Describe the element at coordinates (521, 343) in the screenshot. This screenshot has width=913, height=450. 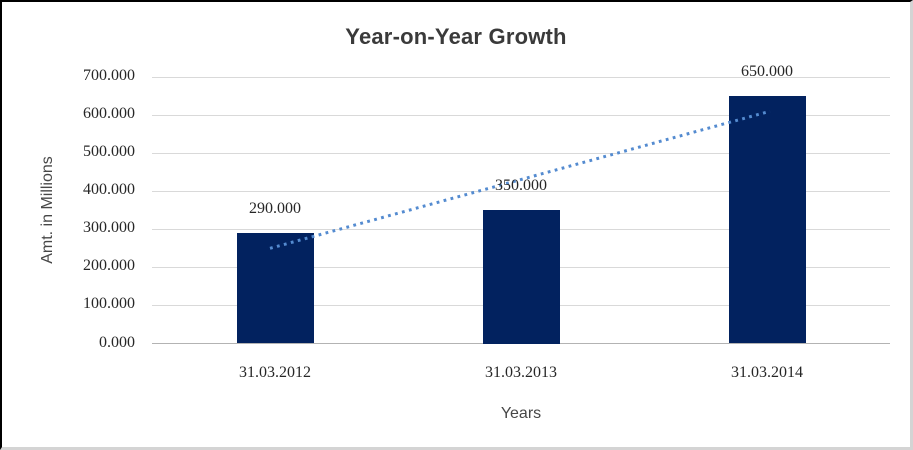
I see `x-axis-line` at that location.